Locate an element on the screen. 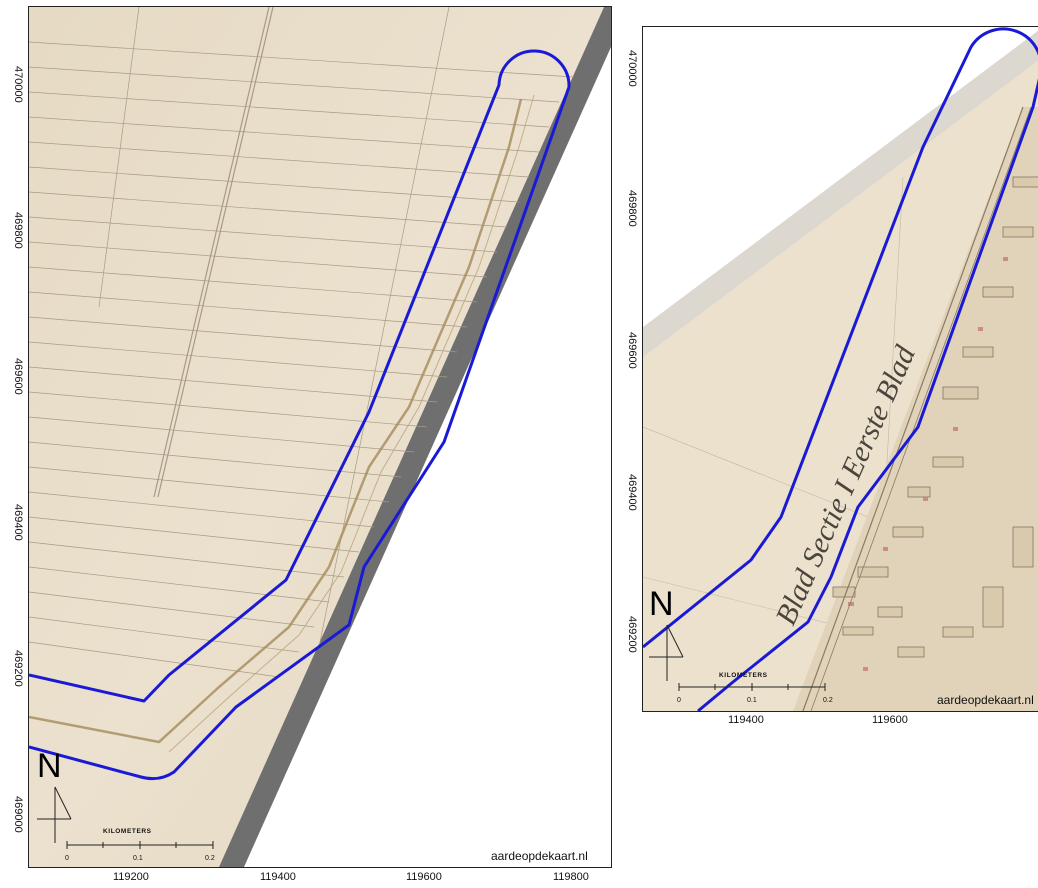 The height and width of the screenshot is (888, 1038). x-tick-label: 119200 is located at coordinates (131, 877).